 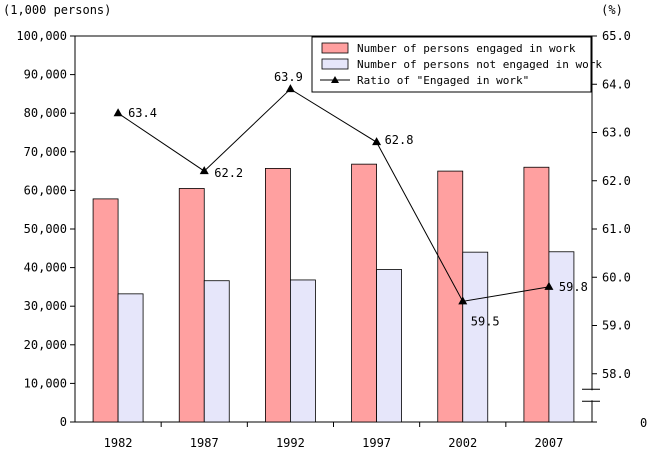 What do you see at coordinates (616, 84) in the screenshot?
I see `right-axis-tick-label: 64.0` at bounding box center [616, 84].